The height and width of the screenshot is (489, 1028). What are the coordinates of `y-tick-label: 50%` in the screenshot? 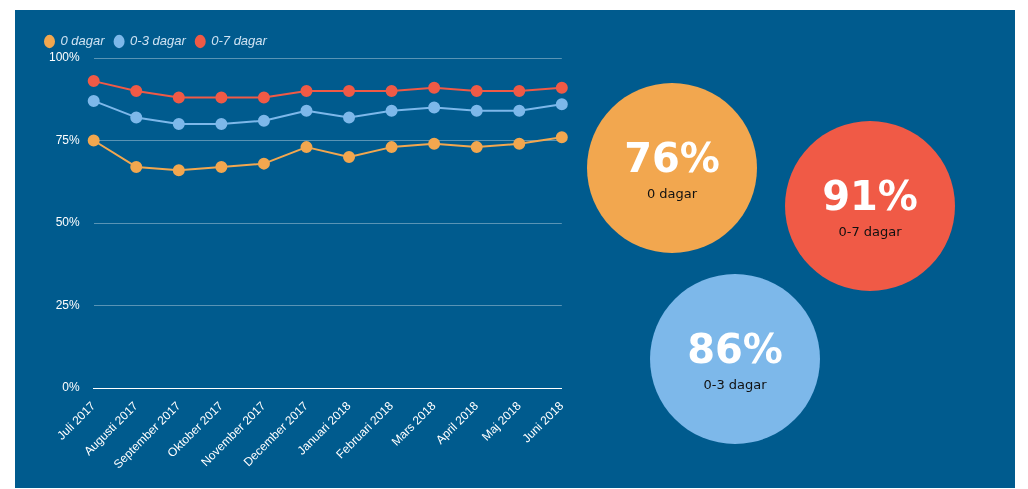 It's located at (68, 222).